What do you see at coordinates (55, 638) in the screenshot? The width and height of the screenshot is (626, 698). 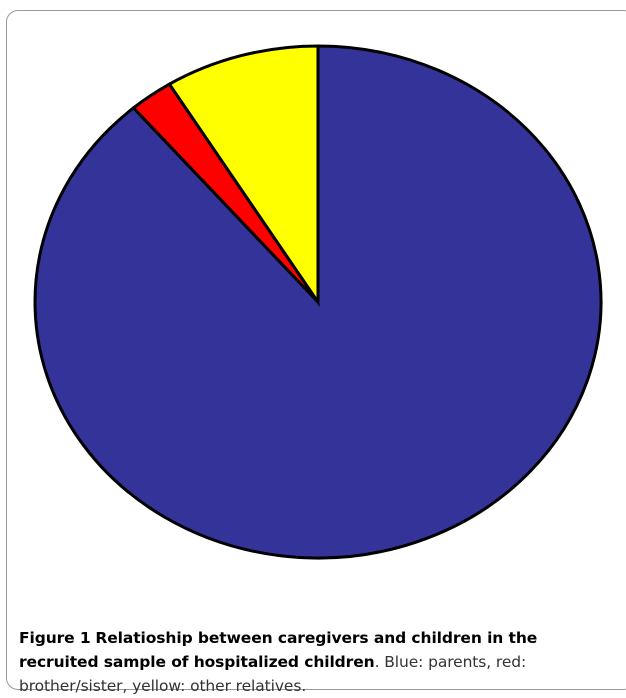 I see `figure-label: Figure 1` at bounding box center [55, 638].